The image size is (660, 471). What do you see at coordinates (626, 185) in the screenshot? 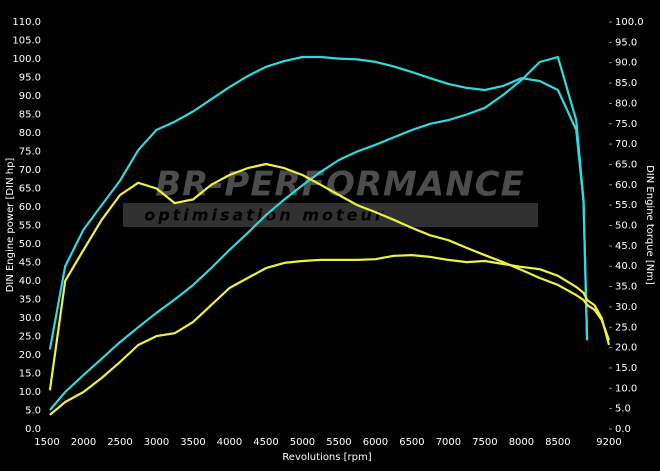
I see `y2-tick-label: 60.0` at bounding box center [626, 185].